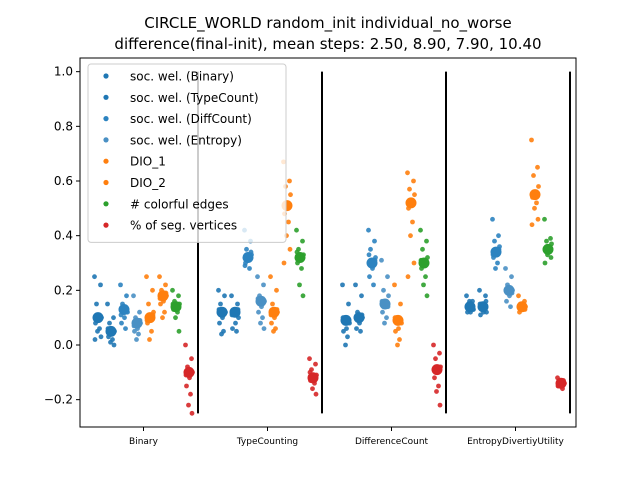  What do you see at coordinates (63, 236) in the screenshot?
I see `y-tick-label: 0.4` at bounding box center [63, 236].